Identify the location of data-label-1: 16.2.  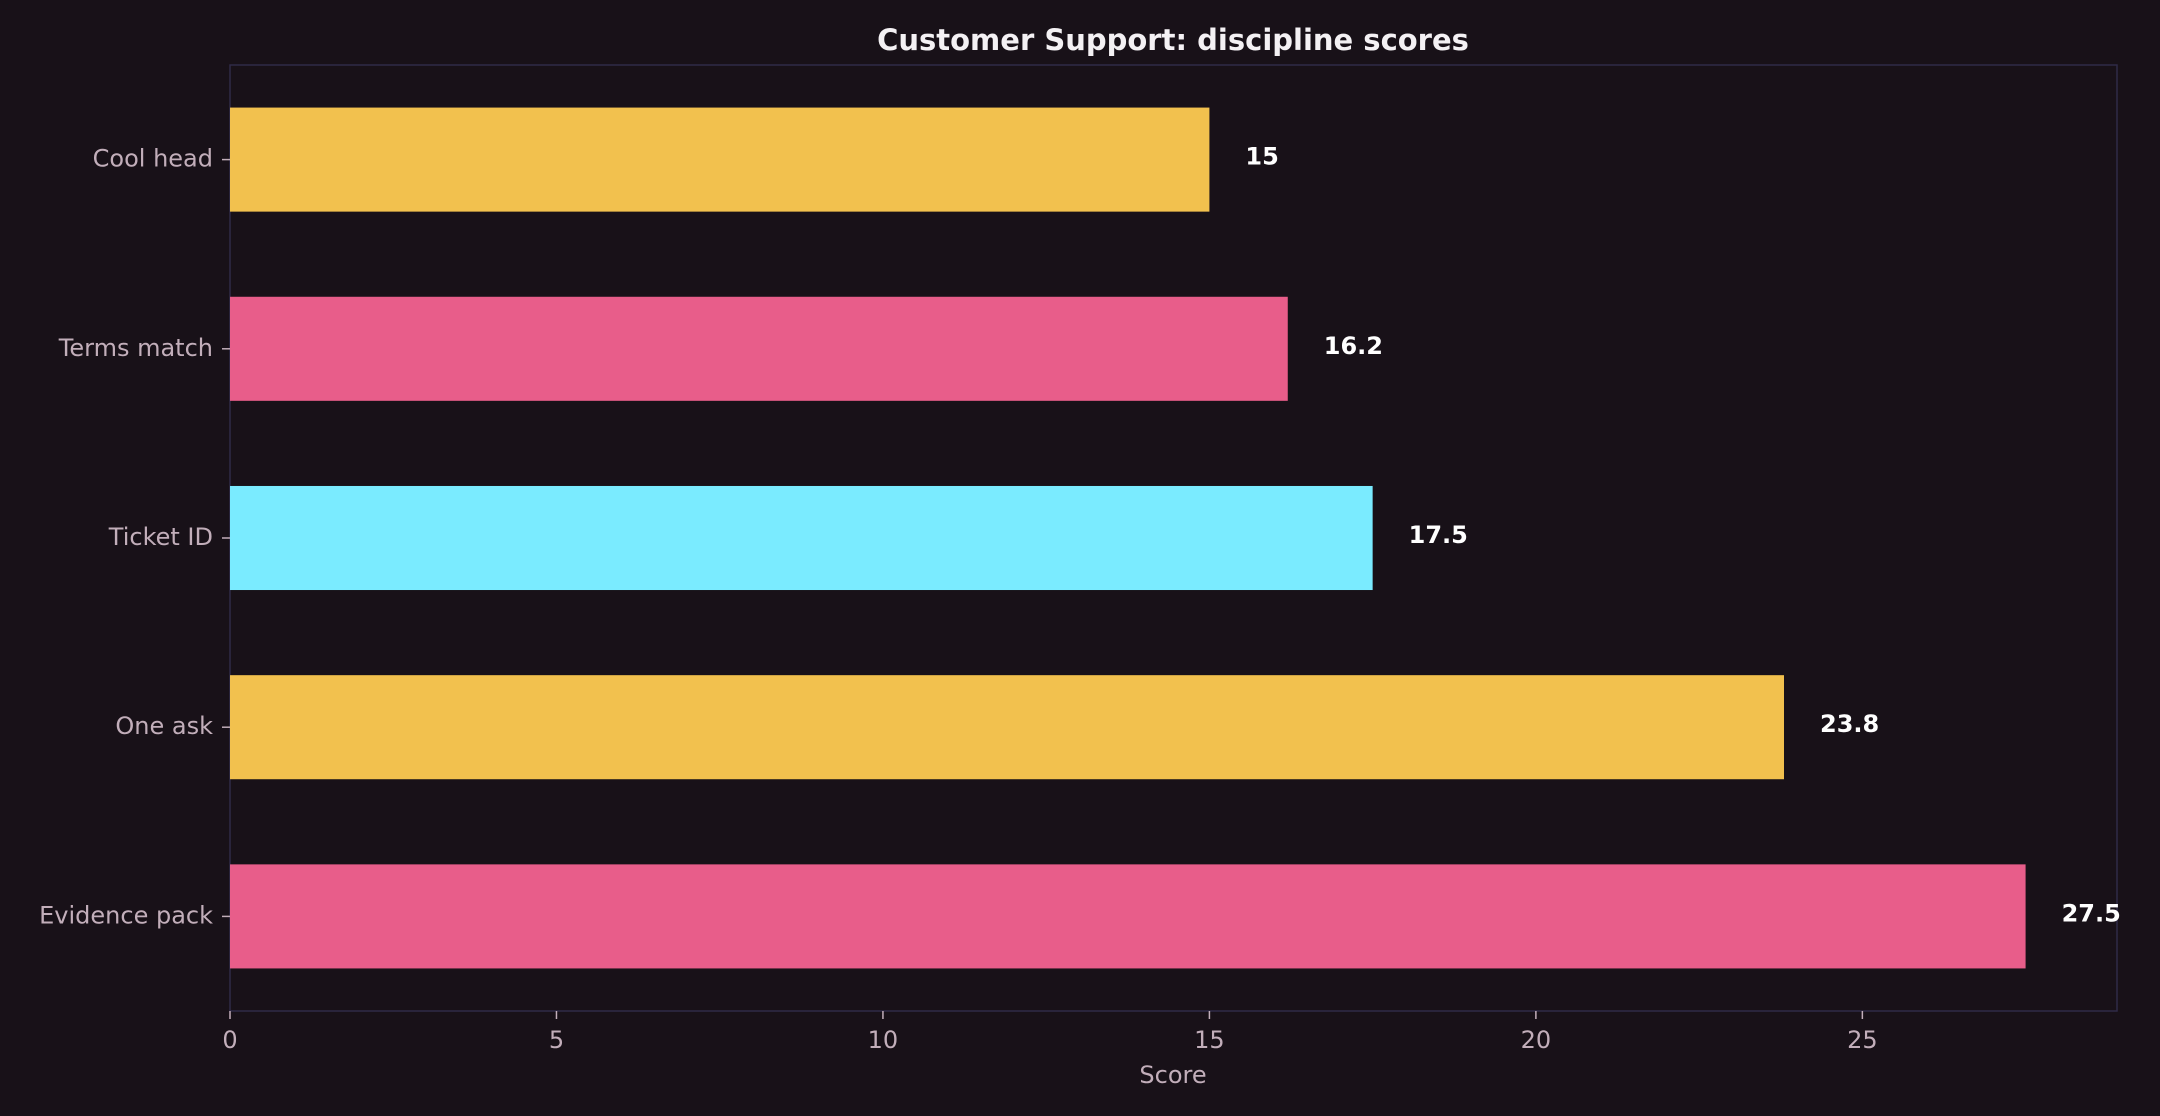
(1353, 346).